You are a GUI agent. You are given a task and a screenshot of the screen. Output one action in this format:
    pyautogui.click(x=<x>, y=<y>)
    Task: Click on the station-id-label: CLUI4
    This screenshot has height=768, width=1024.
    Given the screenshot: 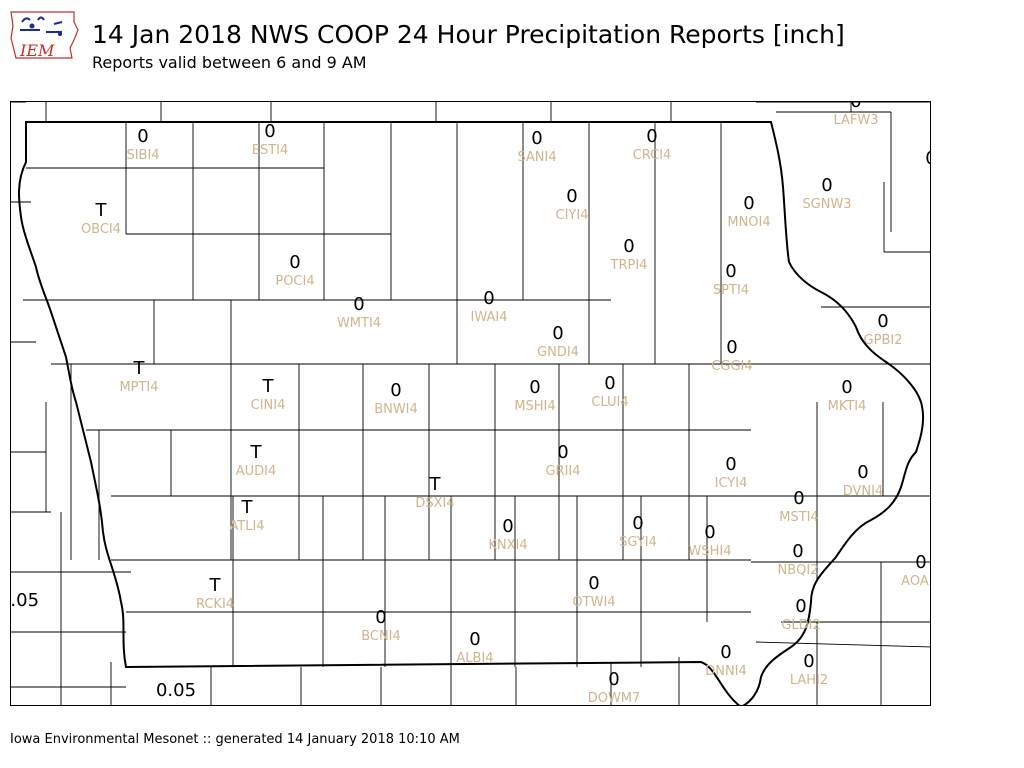 What is the action you would take?
    pyautogui.click(x=609, y=402)
    